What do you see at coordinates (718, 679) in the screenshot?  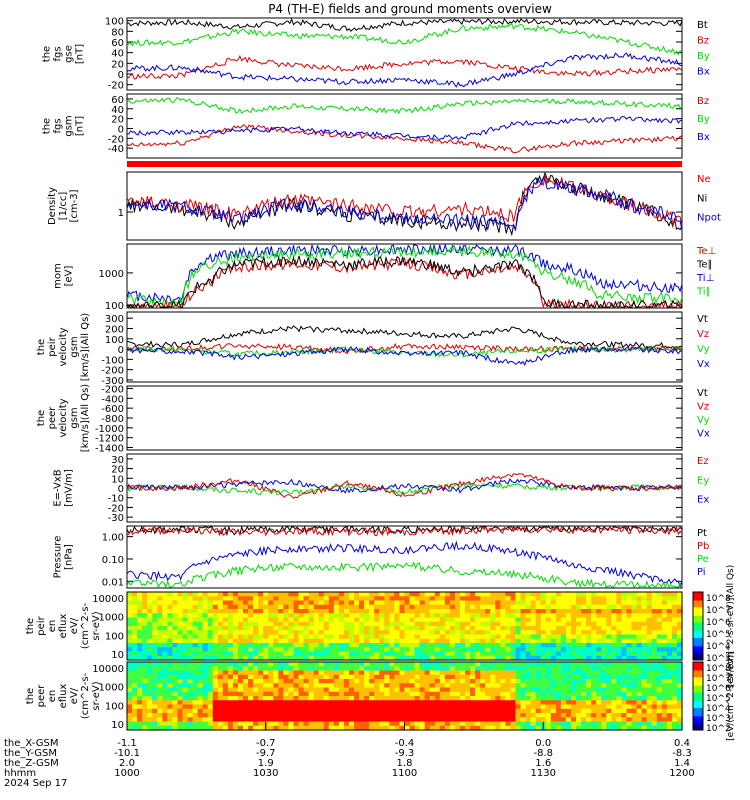 I see `colorbar-tick: 10^7` at bounding box center [718, 679].